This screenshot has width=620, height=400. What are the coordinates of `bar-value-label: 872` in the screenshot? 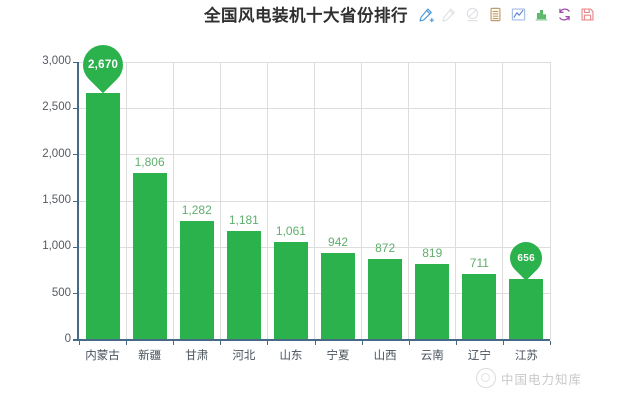 It's located at (385, 248).